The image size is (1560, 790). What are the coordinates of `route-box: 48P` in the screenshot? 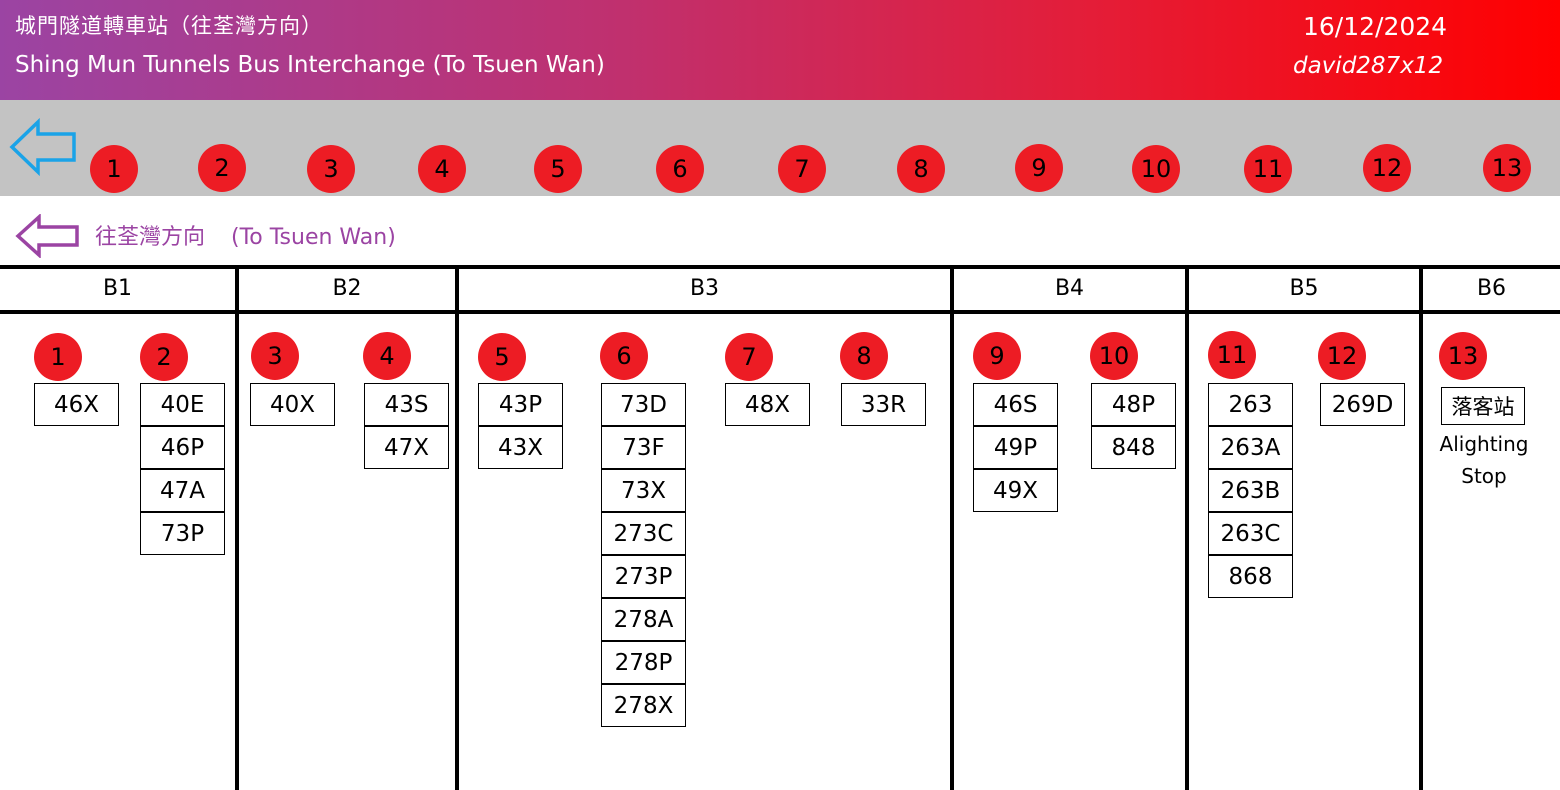 It's located at (1133, 404).